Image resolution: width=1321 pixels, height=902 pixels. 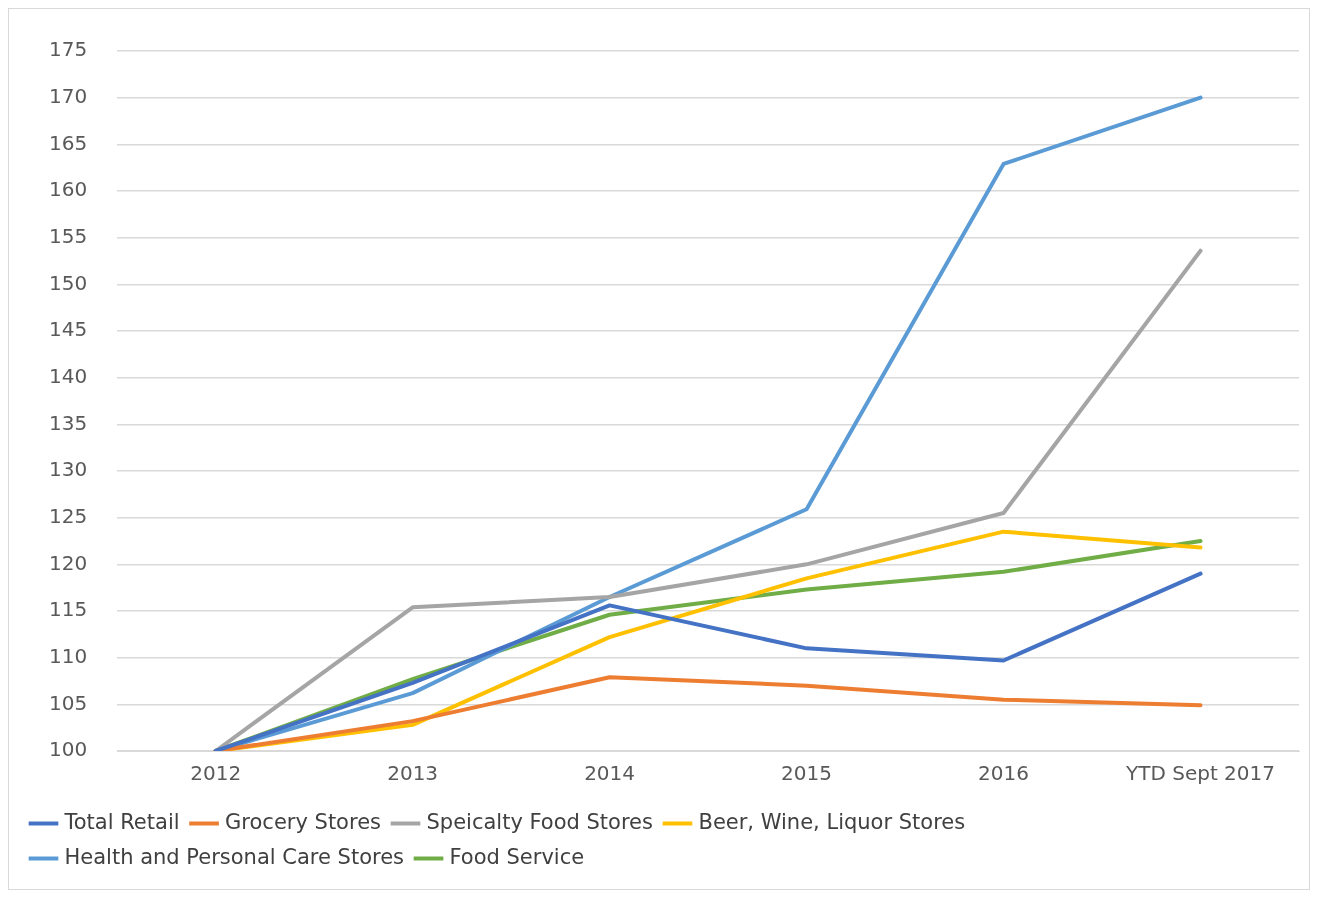 I want to click on y-tick-label: 115, so click(x=68, y=609).